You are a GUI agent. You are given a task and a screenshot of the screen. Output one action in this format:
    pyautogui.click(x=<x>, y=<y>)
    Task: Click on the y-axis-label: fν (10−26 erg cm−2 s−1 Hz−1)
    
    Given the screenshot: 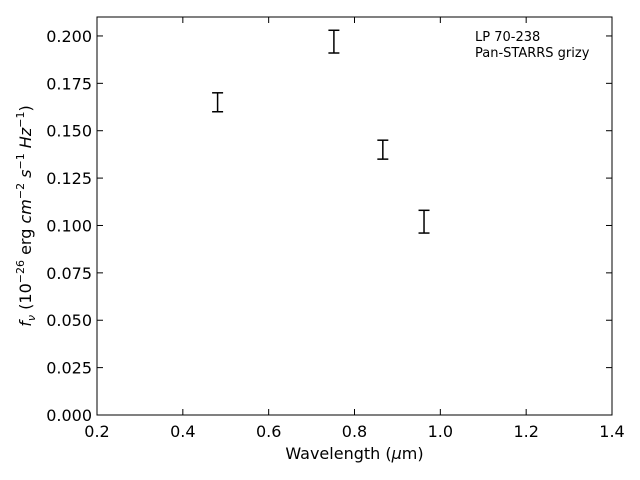 What is the action you would take?
    pyautogui.click(x=26, y=215)
    